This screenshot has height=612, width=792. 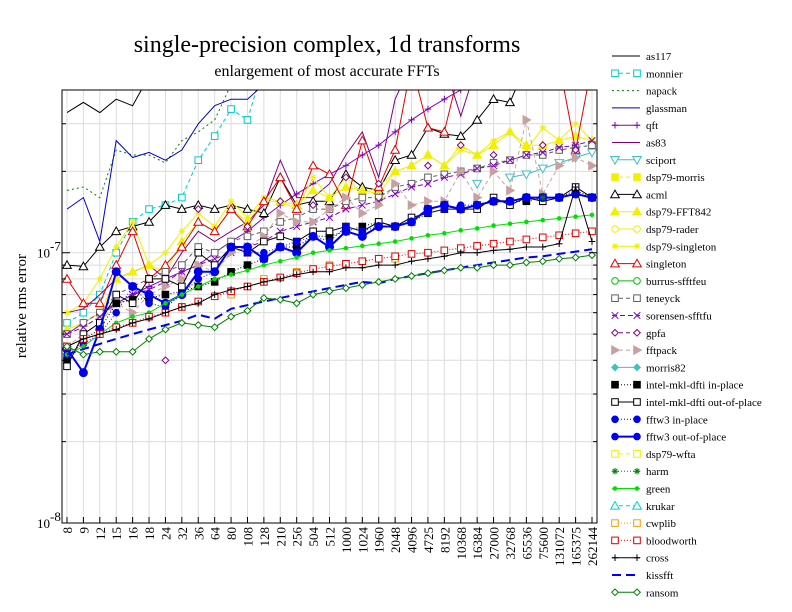 What do you see at coordinates (654, 541) in the screenshot?
I see `legend-entry: bloodworth` at bounding box center [654, 541].